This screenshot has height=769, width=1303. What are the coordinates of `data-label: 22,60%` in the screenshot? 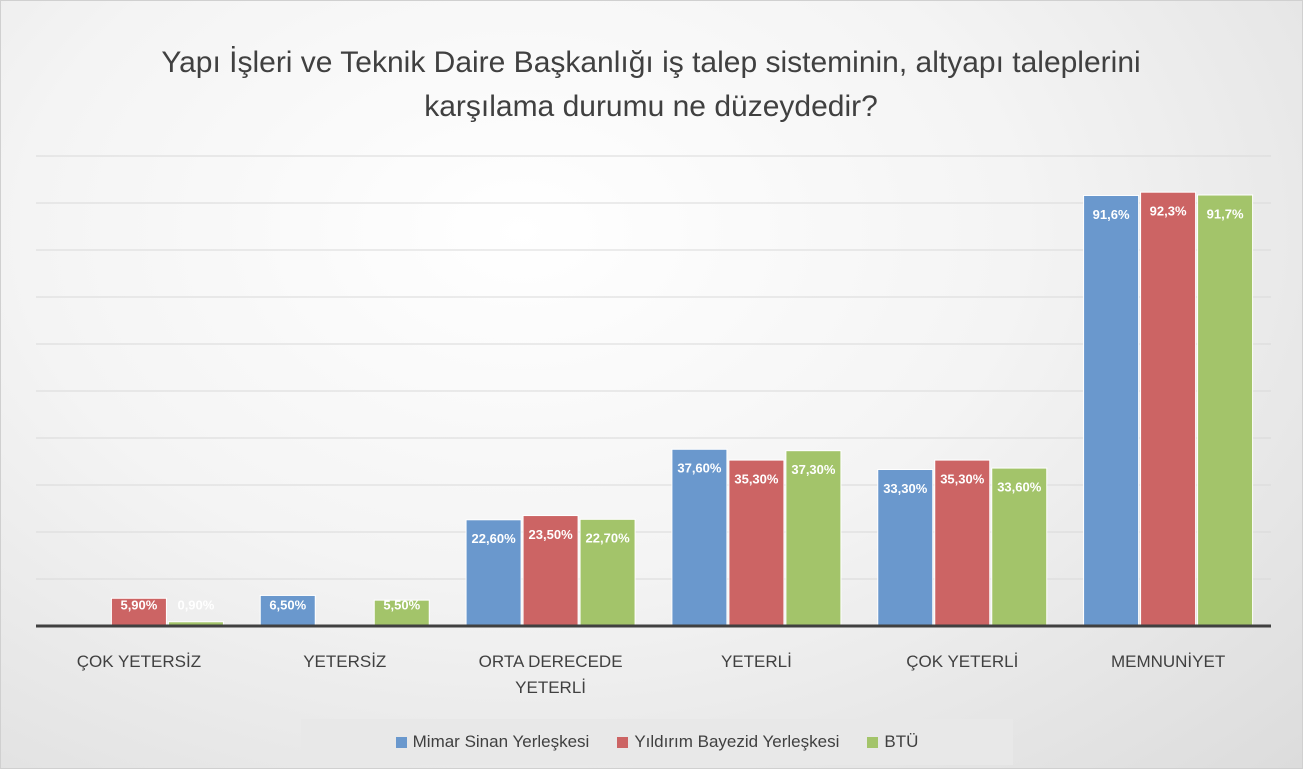 It's located at (494, 538).